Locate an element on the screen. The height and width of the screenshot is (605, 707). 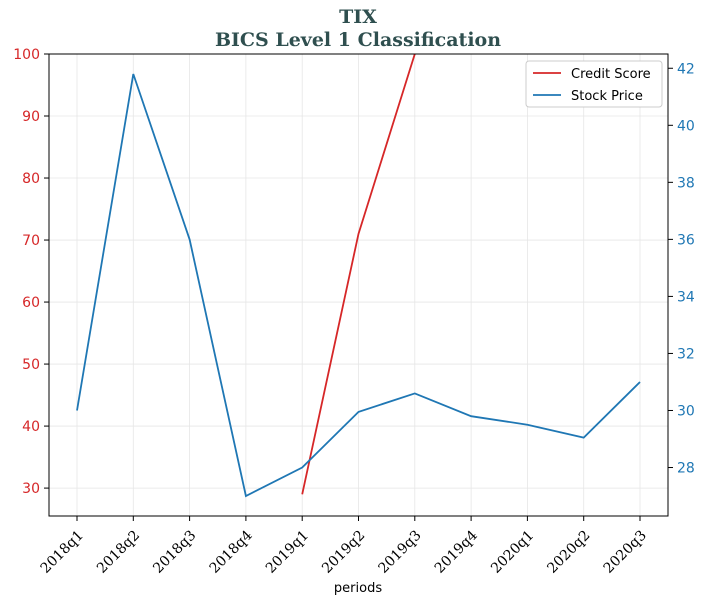
y-right-tick-label: 30 is located at coordinates (686, 411).